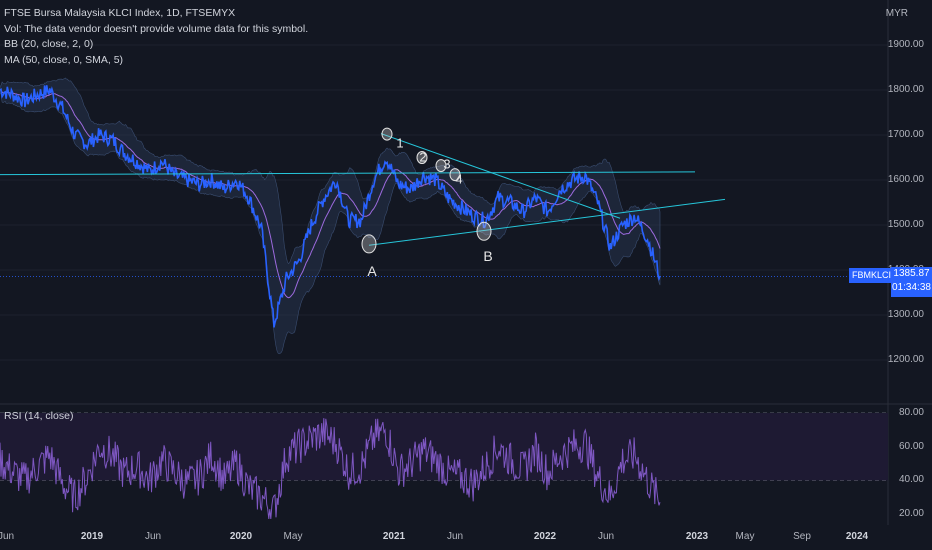 The image size is (932, 550). Describe the element at coordinates (905, 44) in the screenshot. I see `price-tick: 1900.00` at that location.